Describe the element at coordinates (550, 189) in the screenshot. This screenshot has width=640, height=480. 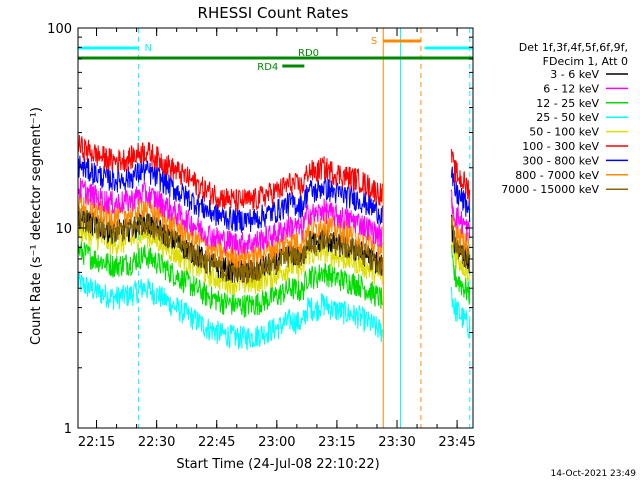
I see `legend-label: 7000 - 15000 keV` at that location.